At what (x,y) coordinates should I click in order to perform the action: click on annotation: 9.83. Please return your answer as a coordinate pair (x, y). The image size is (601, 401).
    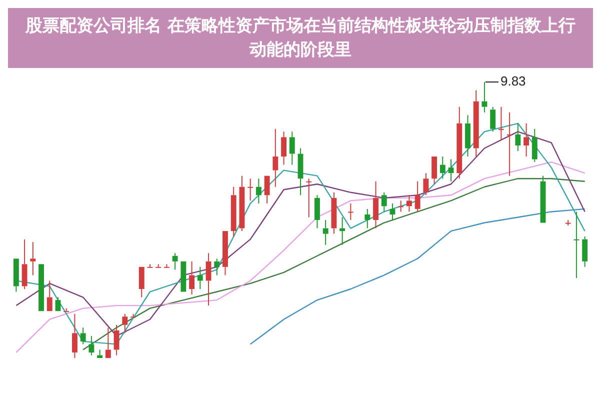
    Looking at the image, I should click on (513, 81).